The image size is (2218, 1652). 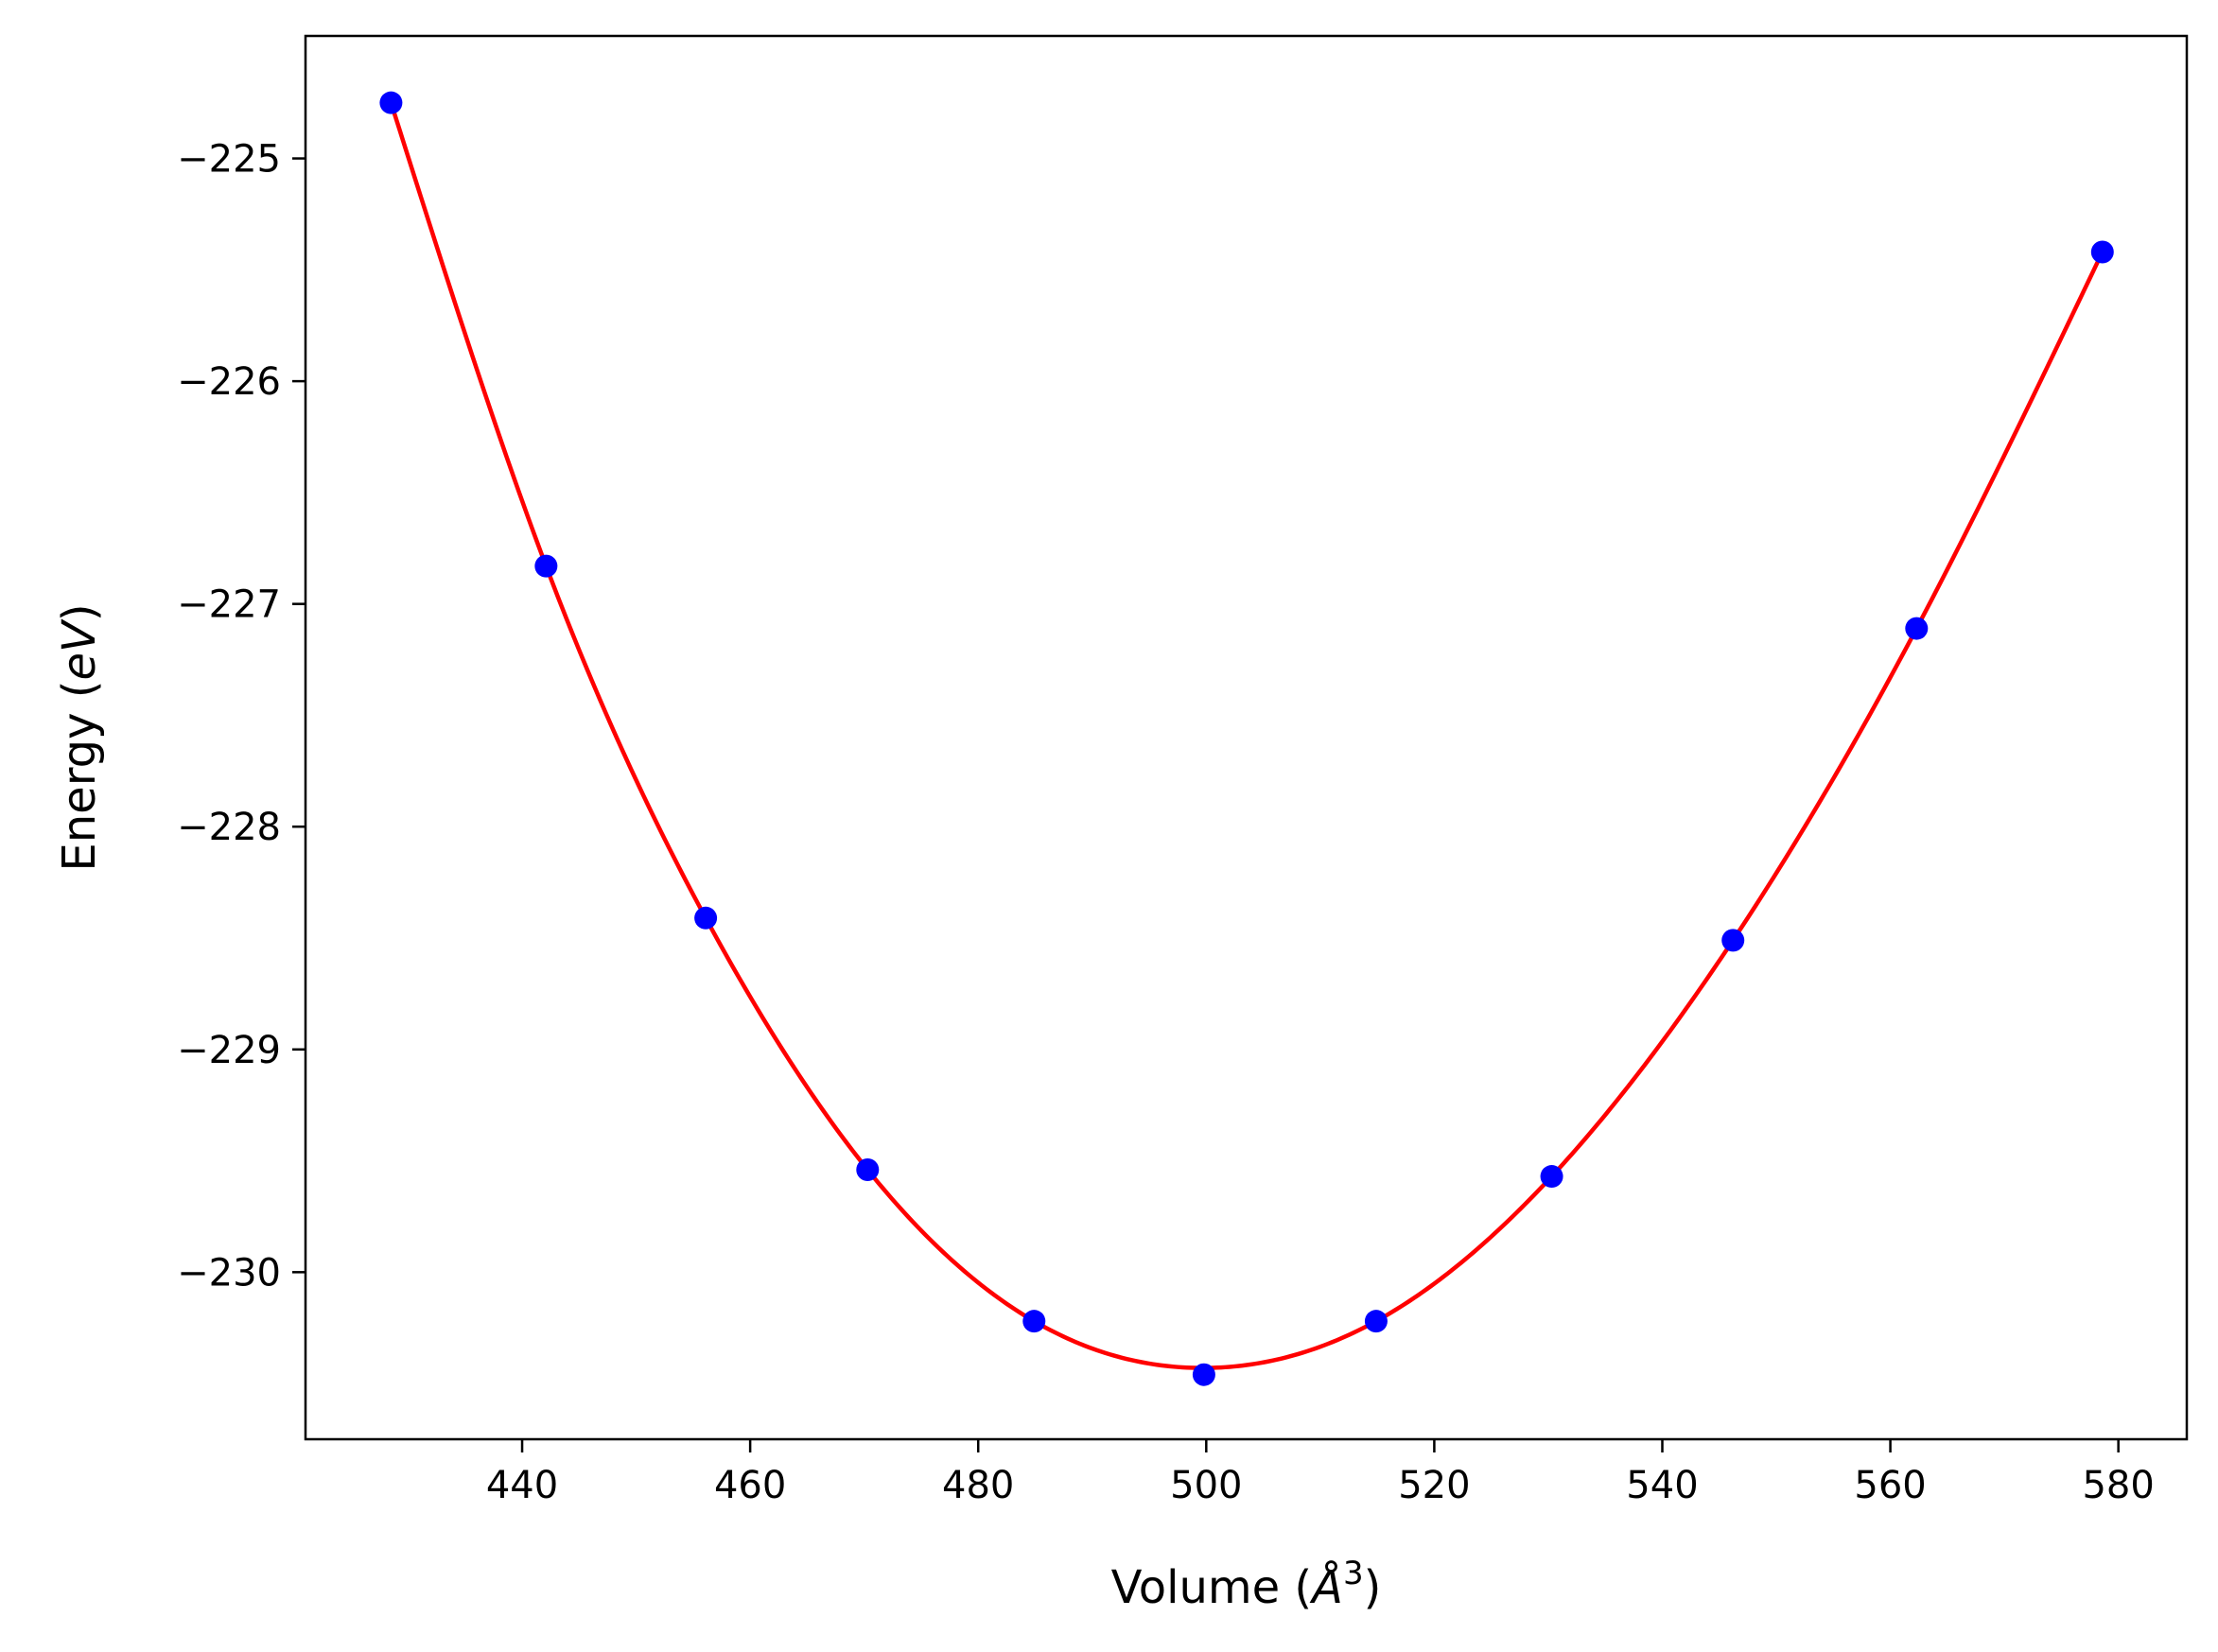 What do you see at coordinates (229, 605) in the screenshot?
I see `y-tick-label: −227` at bounding box center [229, 605].